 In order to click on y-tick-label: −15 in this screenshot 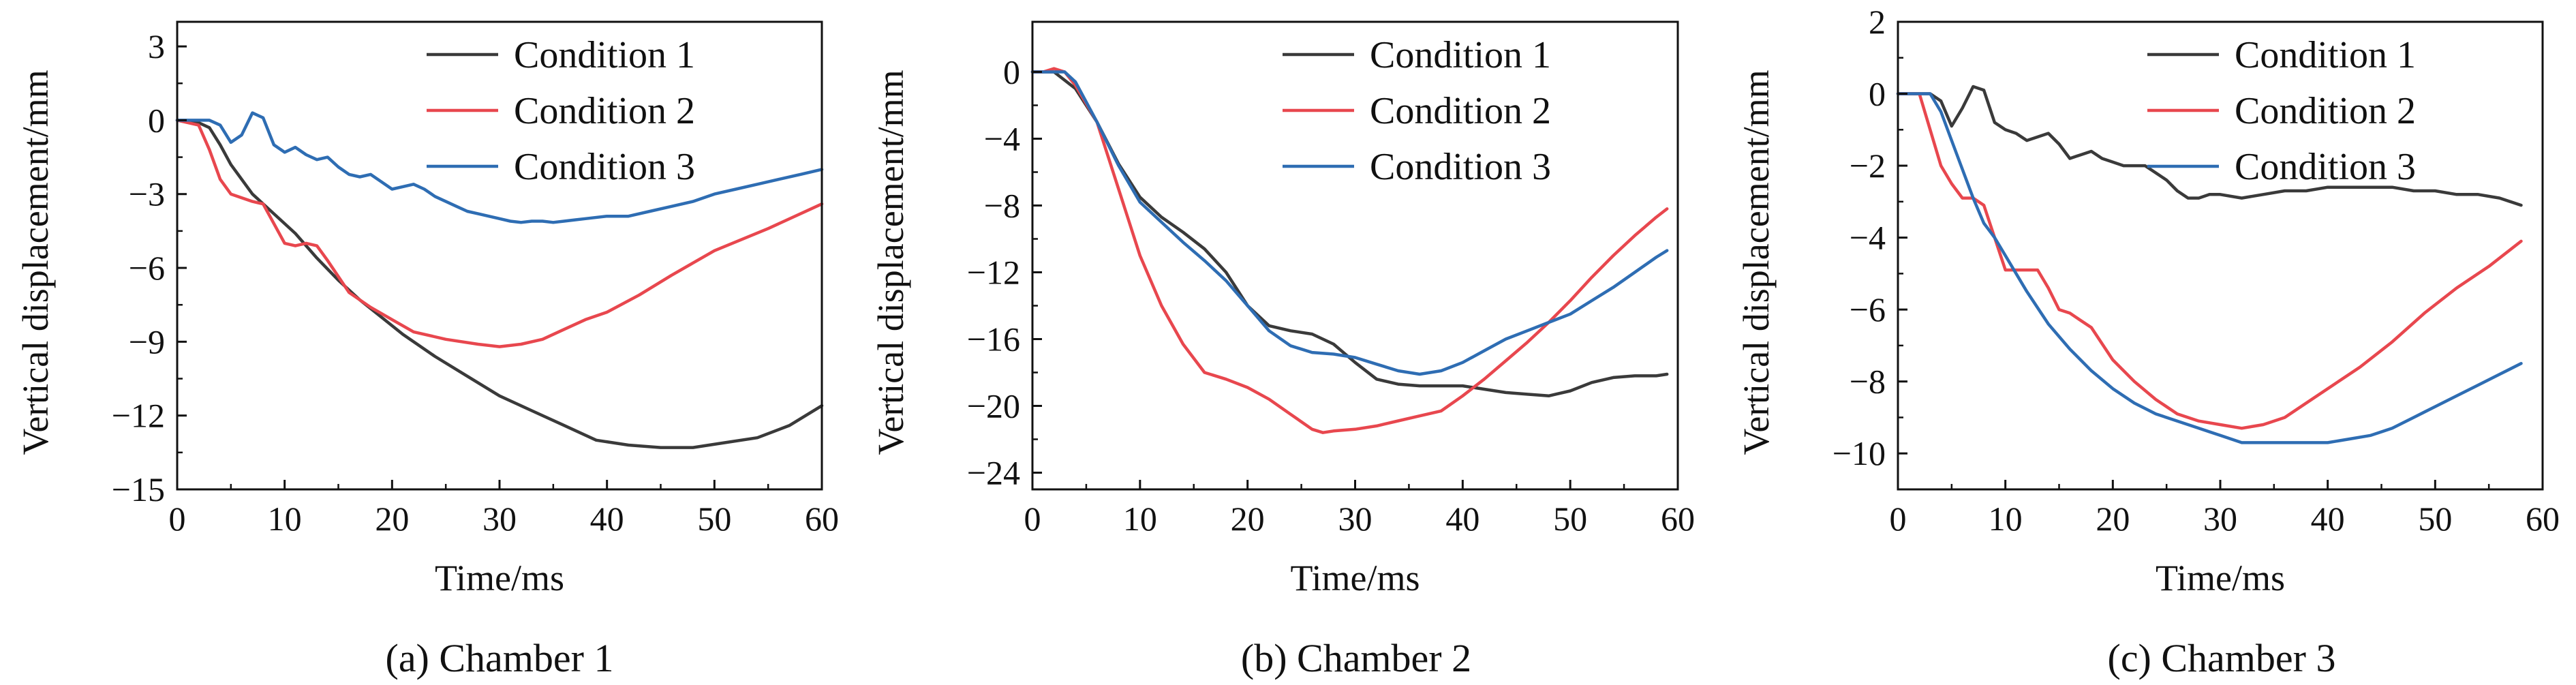, I will do `click(138, 489)`.